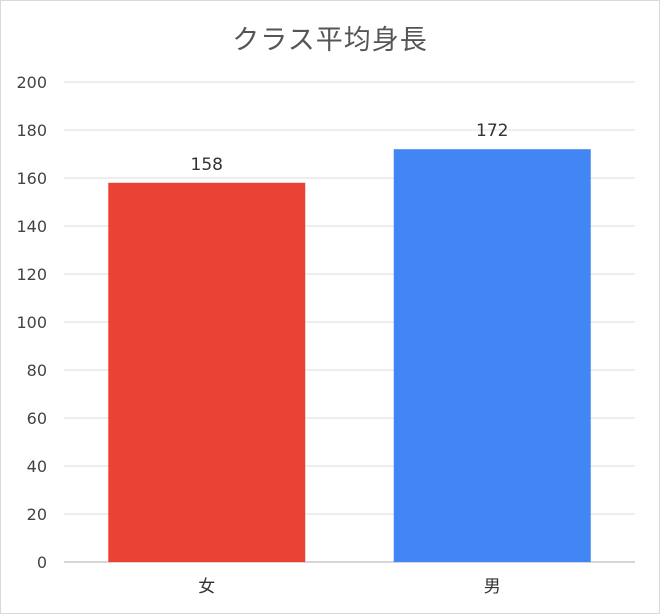  I want to click on y-tick-label-0: 0, so click(42, 562).